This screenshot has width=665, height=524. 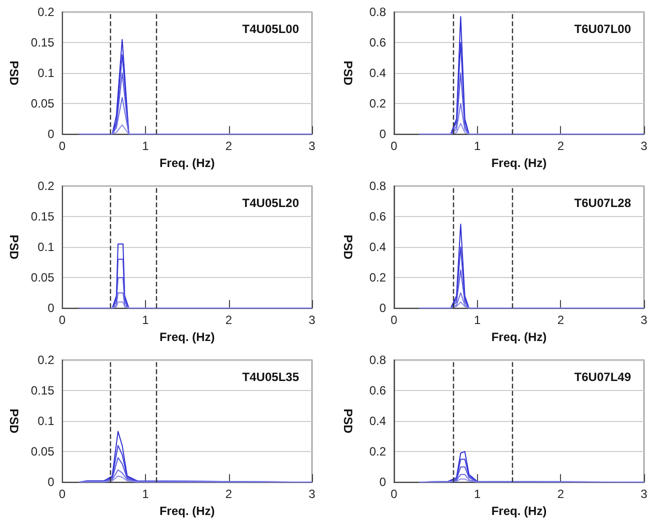 I want to click on text: T6U07L28, so click(x=603, y=203).